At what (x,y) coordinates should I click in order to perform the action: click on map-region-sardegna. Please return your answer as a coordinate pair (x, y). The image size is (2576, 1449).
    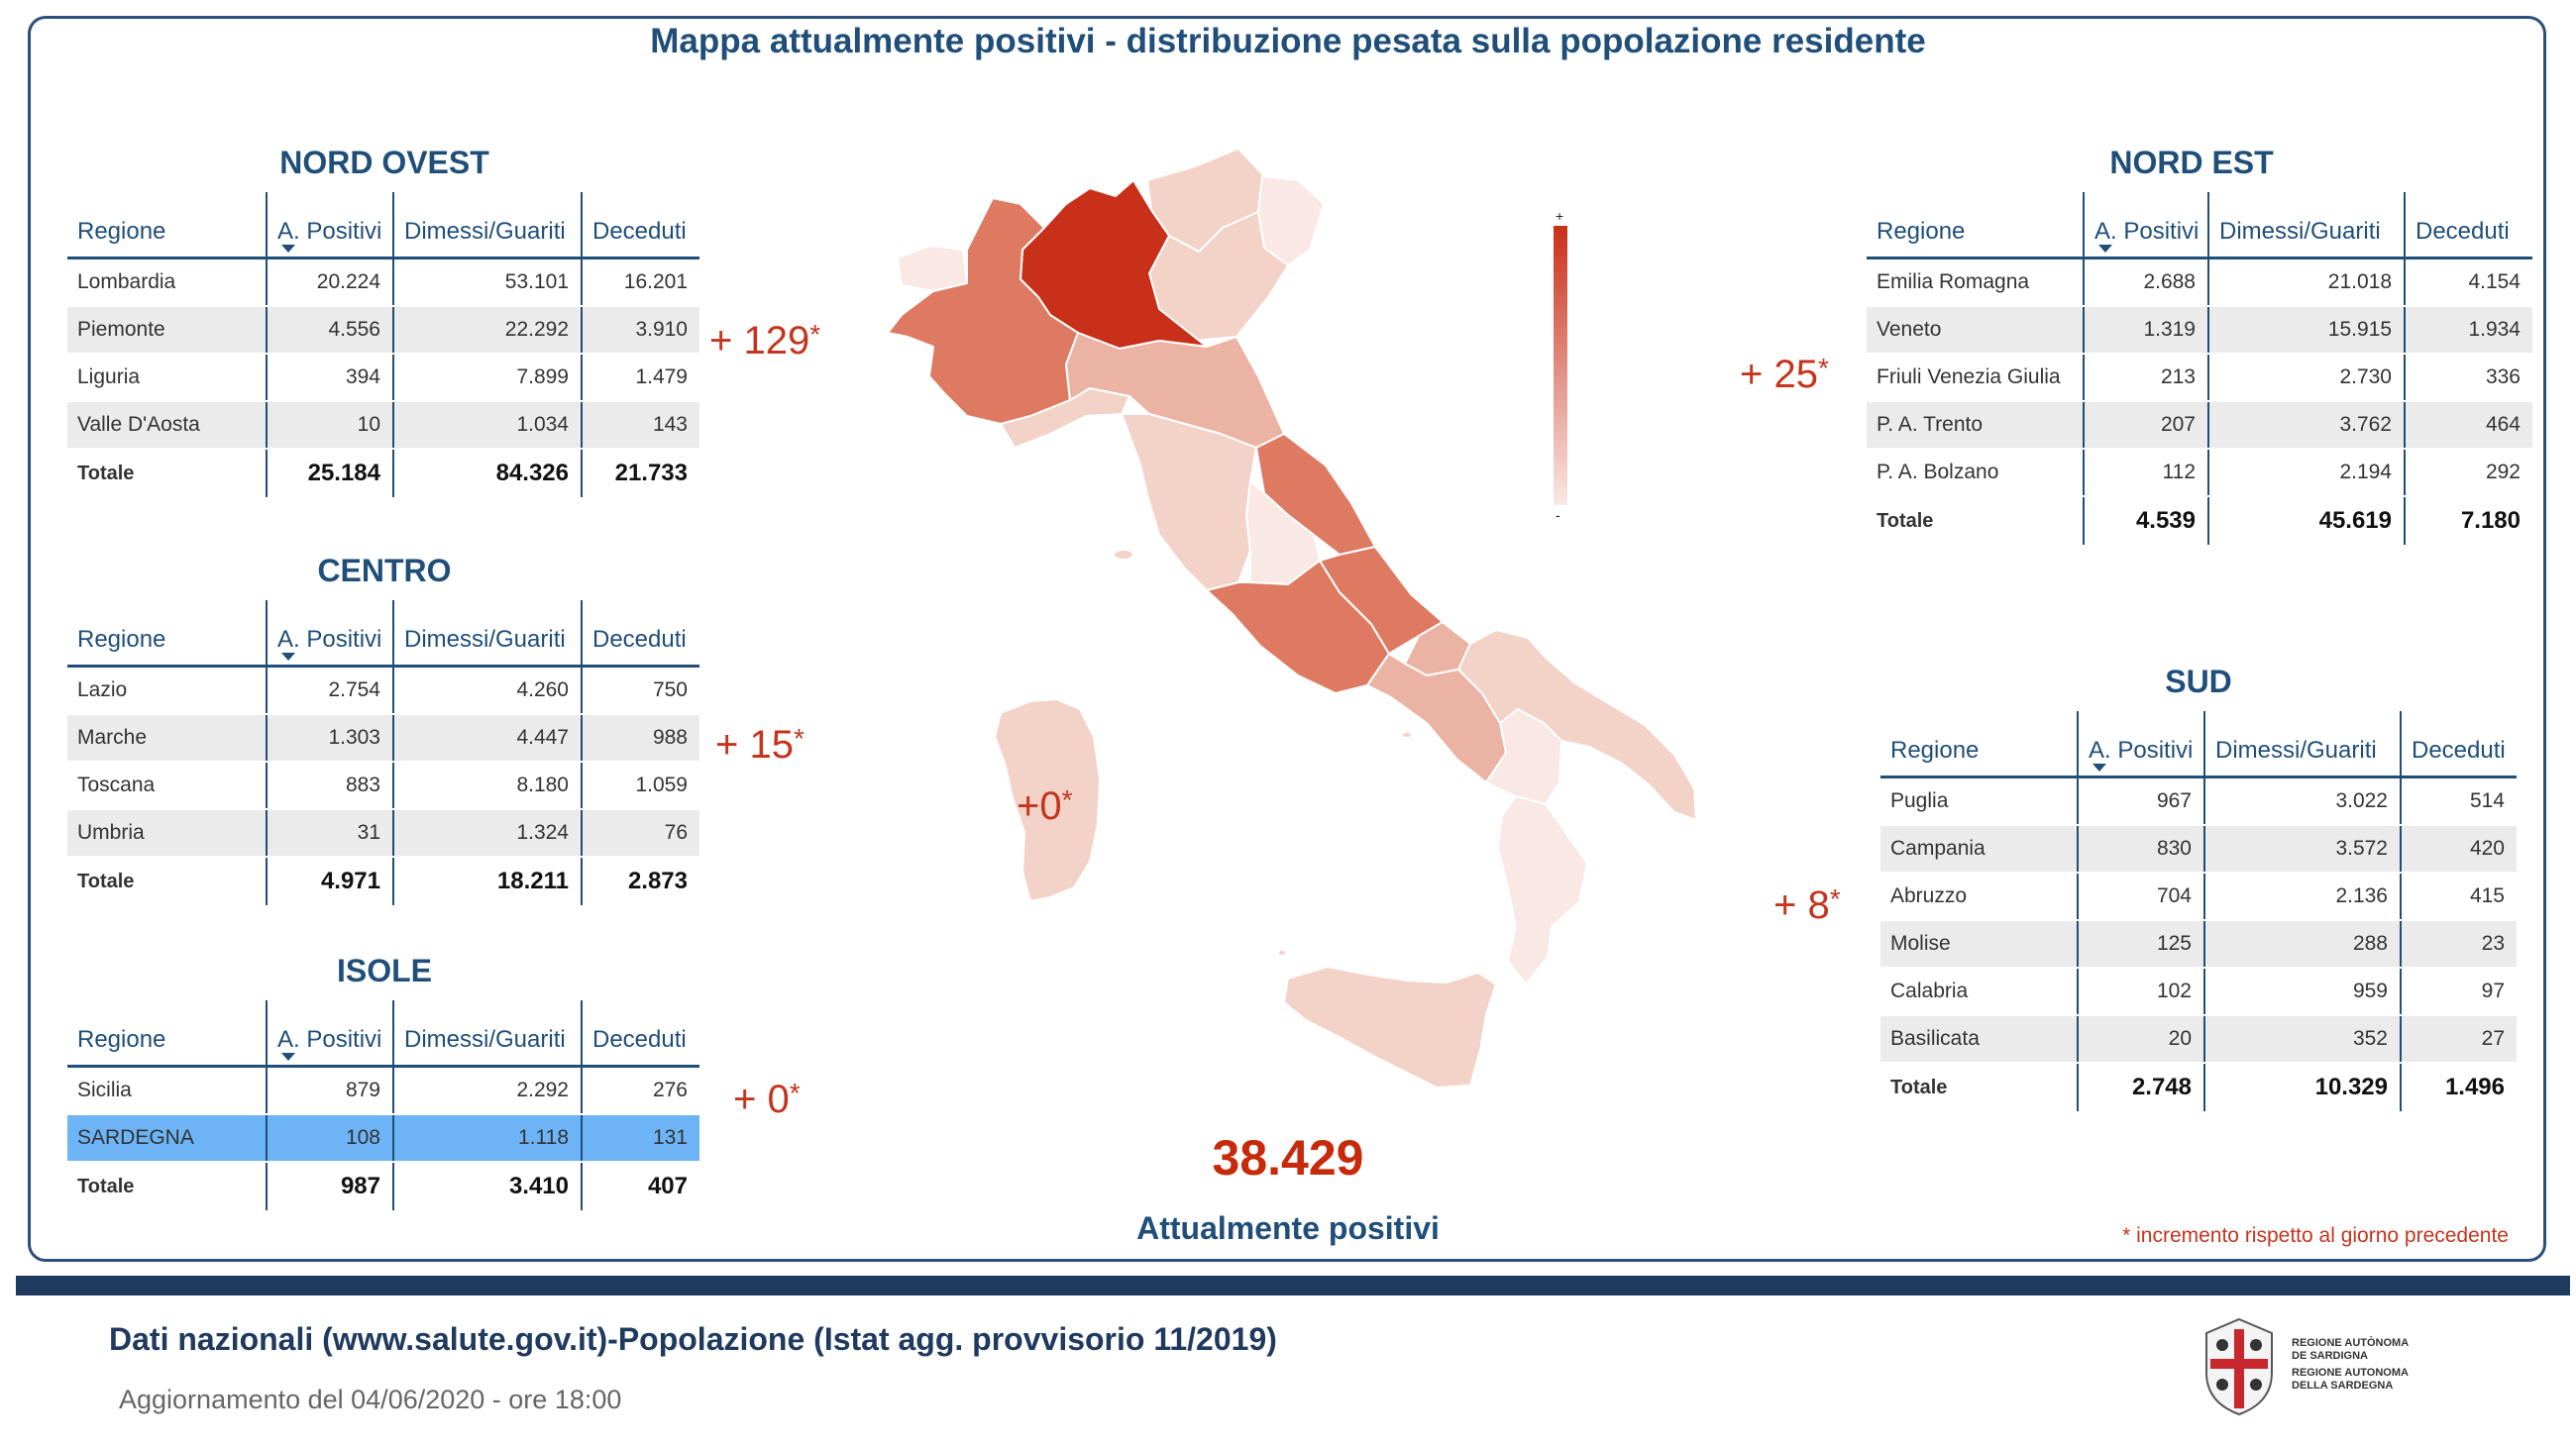
    Looking at the image, I should click on (1047, 800).